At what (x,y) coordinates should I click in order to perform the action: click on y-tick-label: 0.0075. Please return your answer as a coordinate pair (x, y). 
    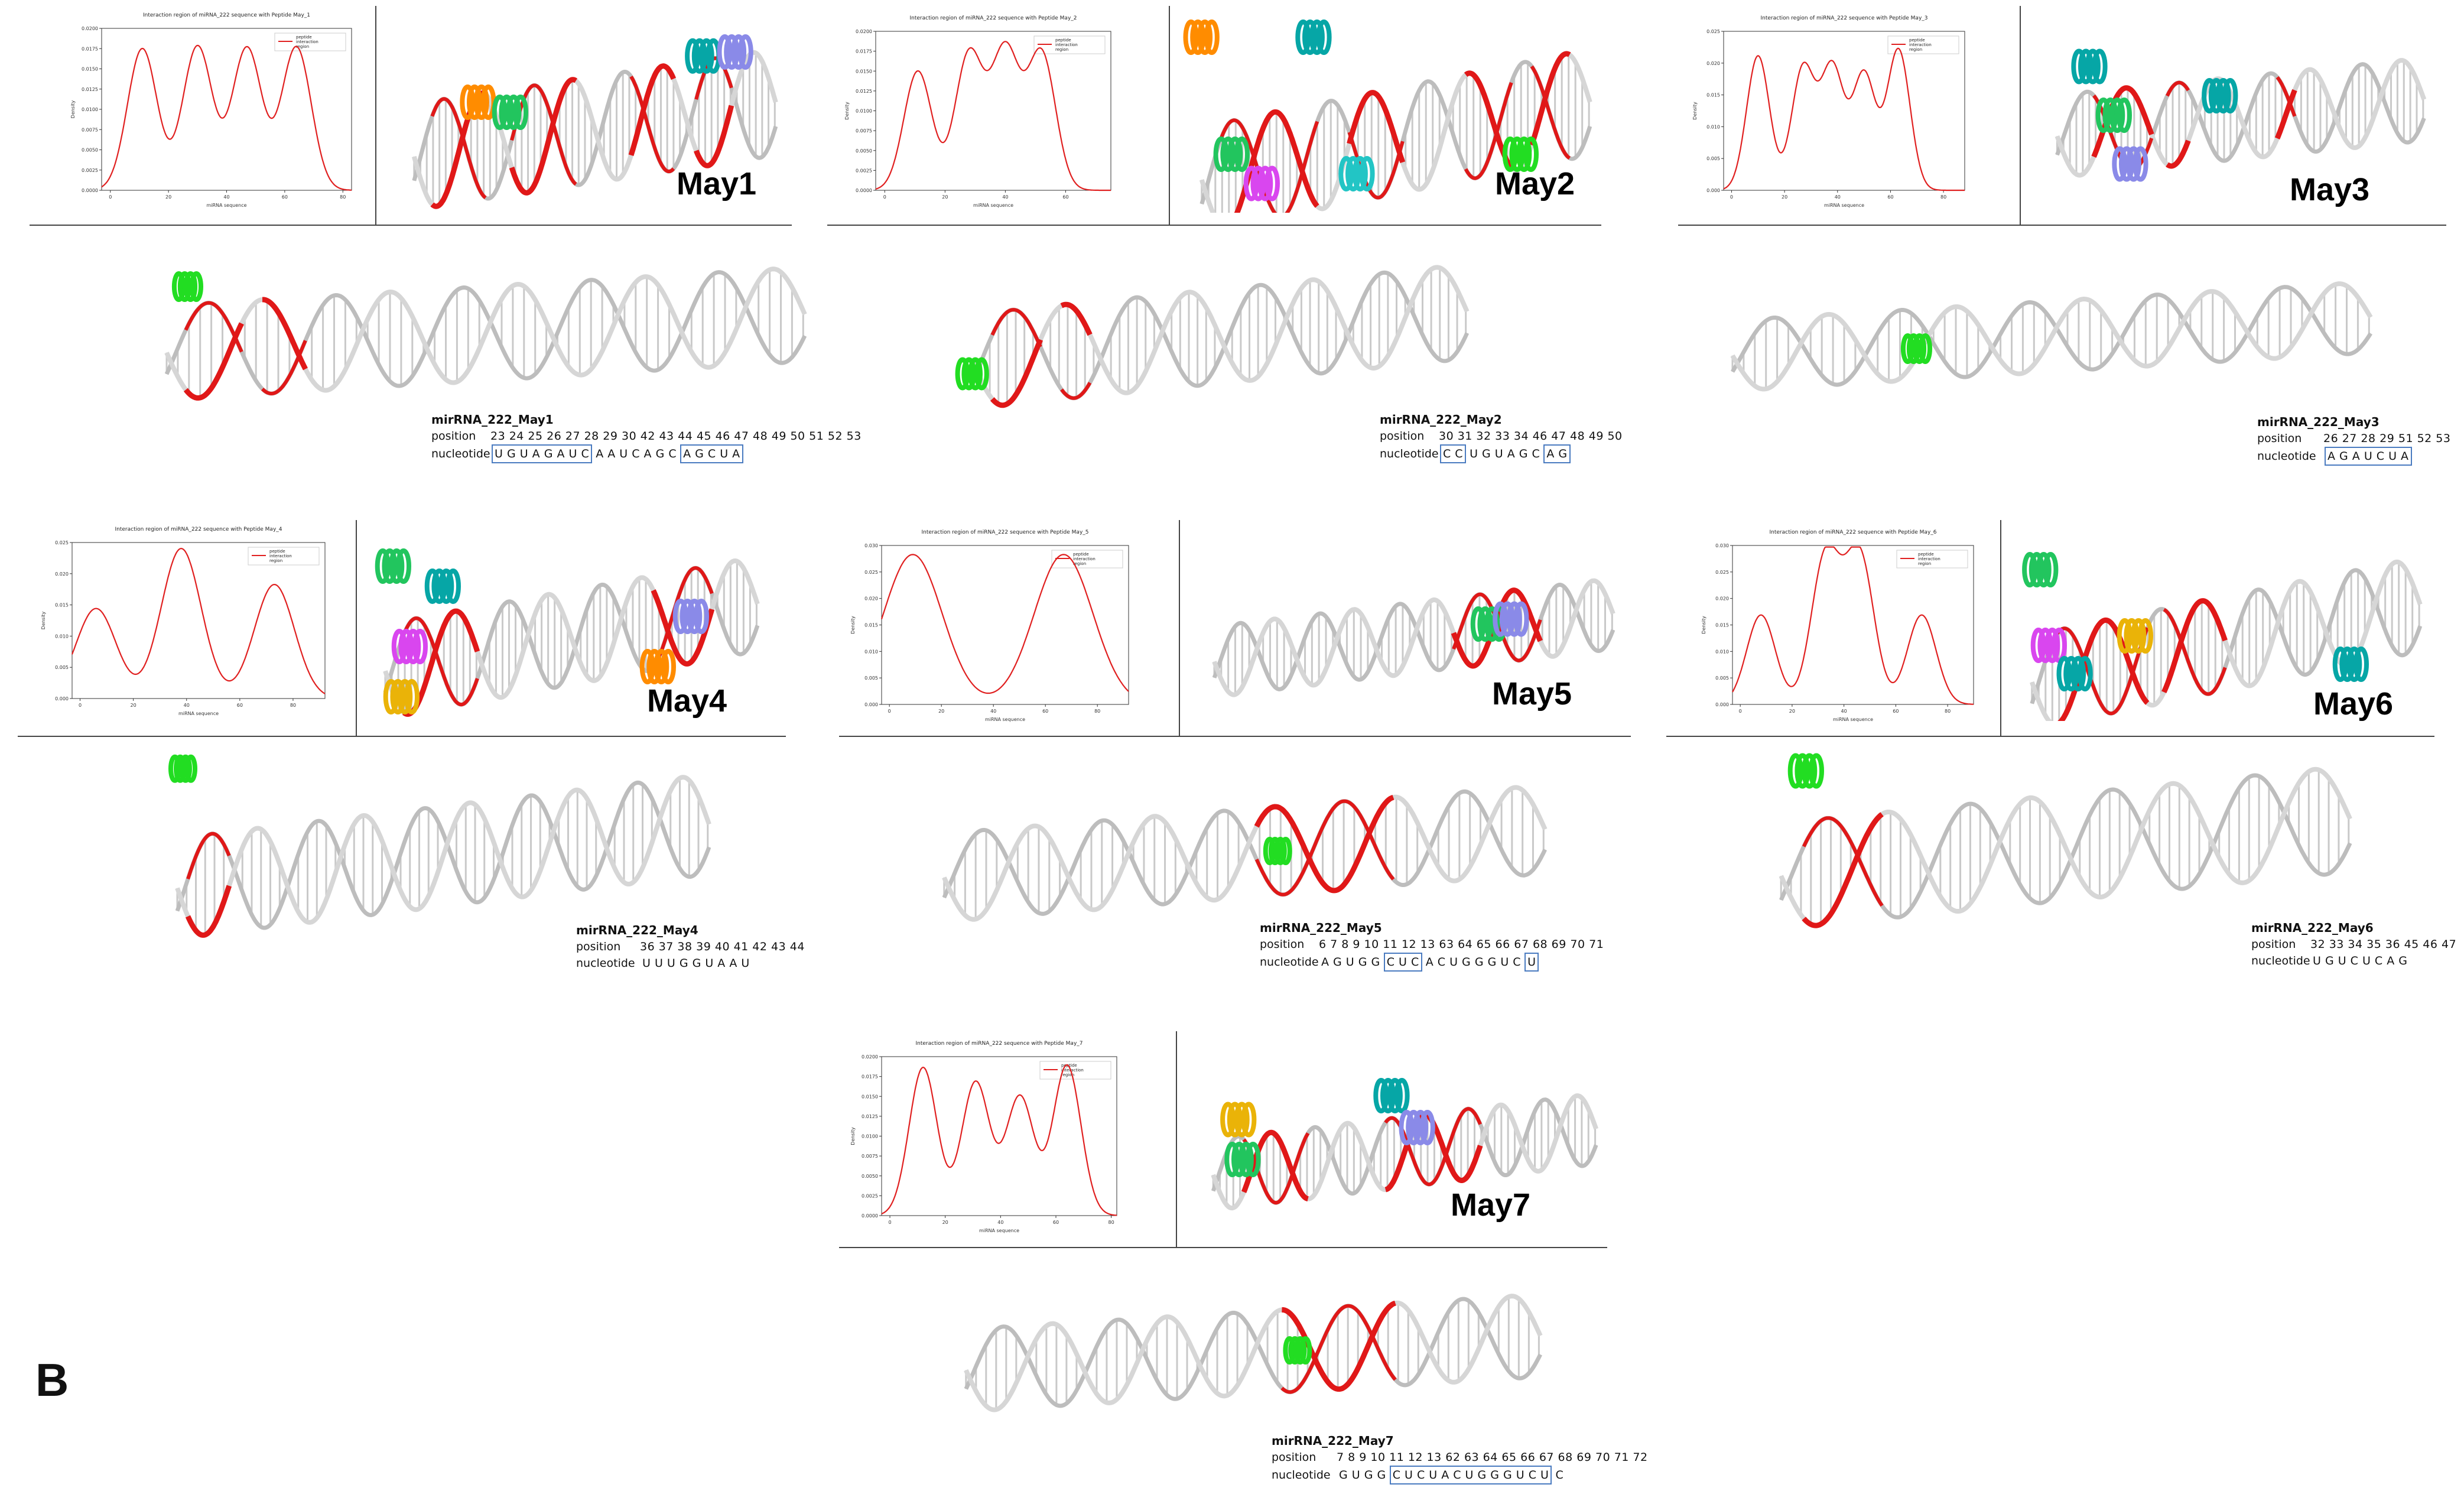
    Looking at the image, I should click on (870, 1157).